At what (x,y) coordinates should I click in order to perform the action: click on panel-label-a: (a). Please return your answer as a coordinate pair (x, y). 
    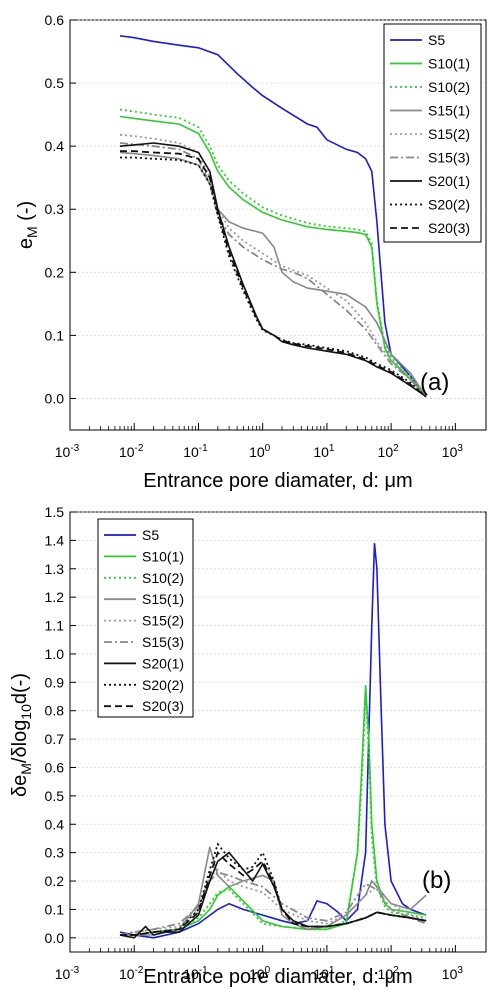
    Looking at the image, I should click on (434, 382).